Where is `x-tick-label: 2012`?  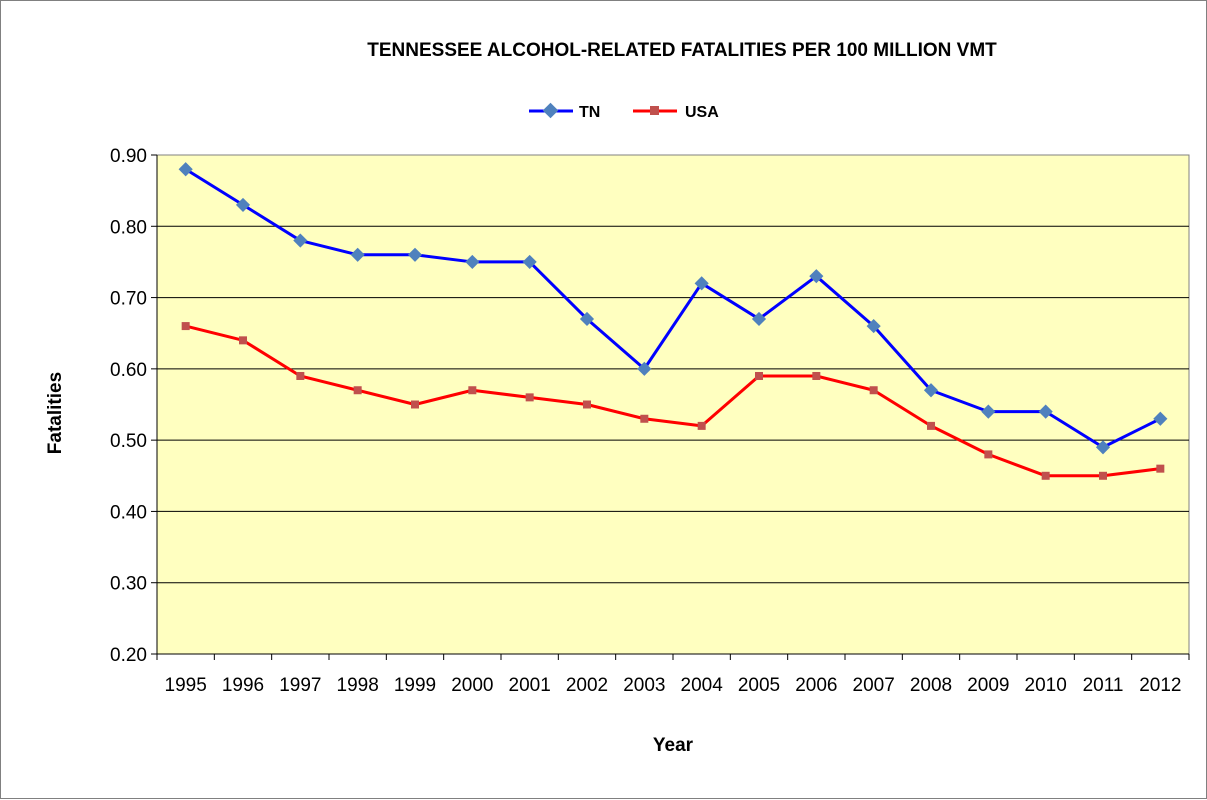
x-tick-label: 2012 is located at coordinates (1160, 685).